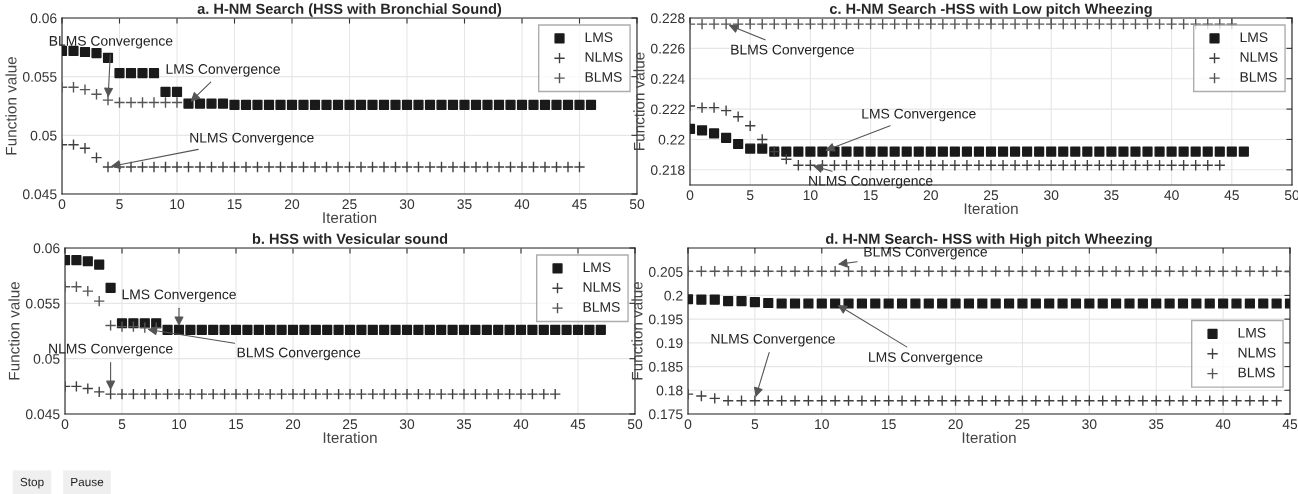 The image size is (1298, 494). Describe the element at coordinates (688, 424) in the screenshot. I see `x-tick-label: 0` at that location.